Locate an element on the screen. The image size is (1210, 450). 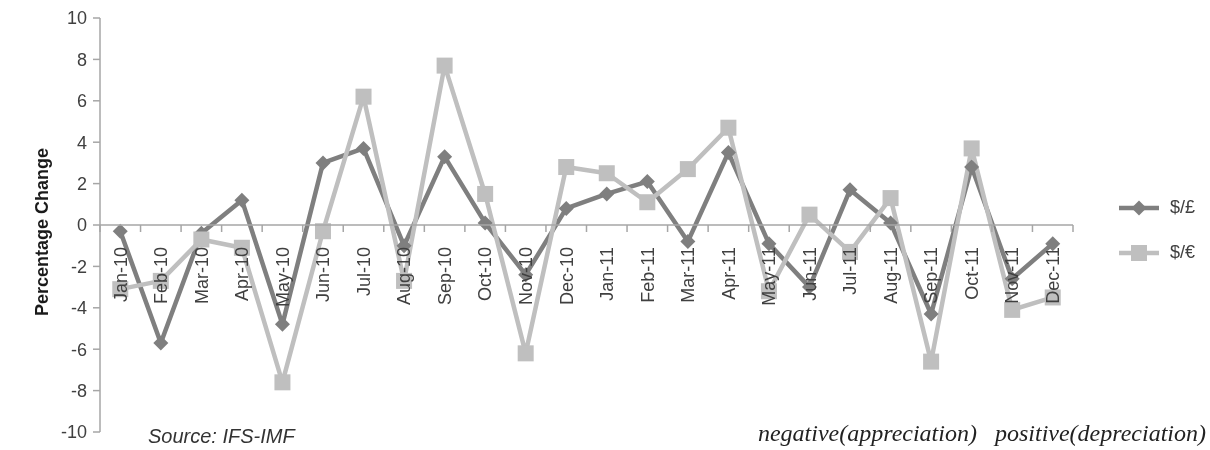
y-tick-label: -6 is located at coordinates (78, 349).